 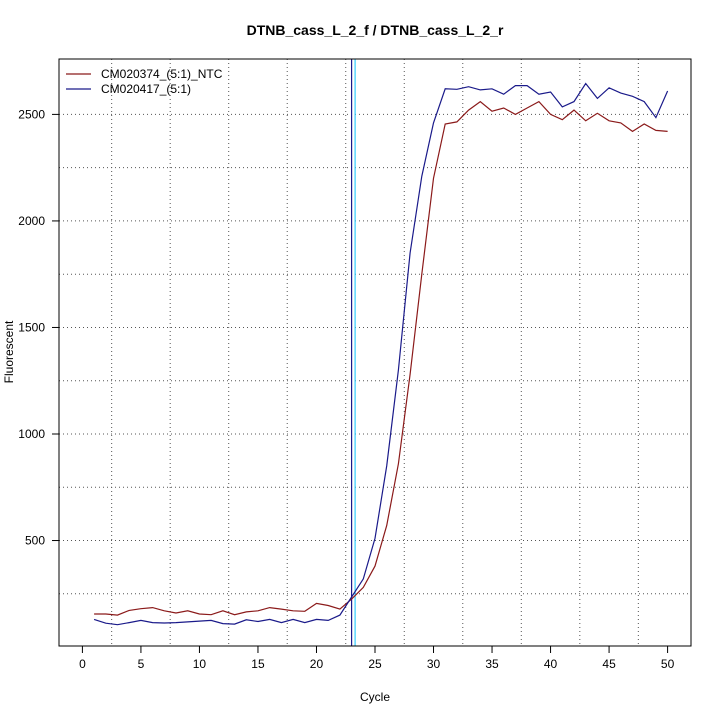 I want to click on y-tick-label: 2000, so click(x=31, y=221).